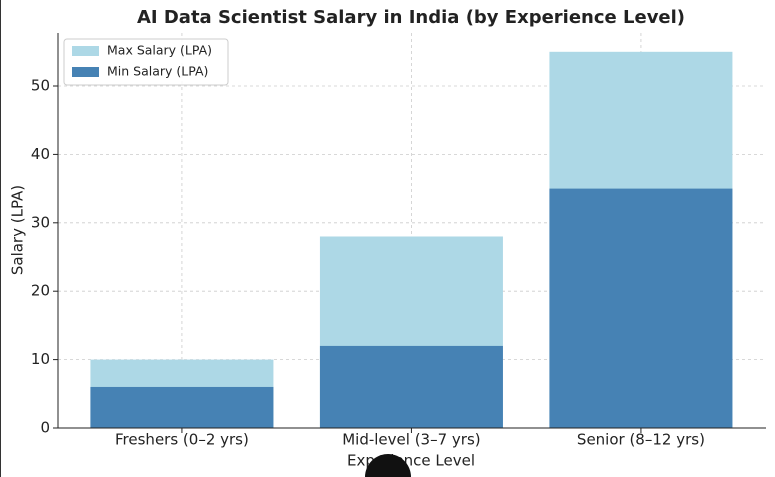  What do you see at coordinates (40, 86) in the screenshot?
I see `y-tick-label: 50` at bounding box center [40, 86].